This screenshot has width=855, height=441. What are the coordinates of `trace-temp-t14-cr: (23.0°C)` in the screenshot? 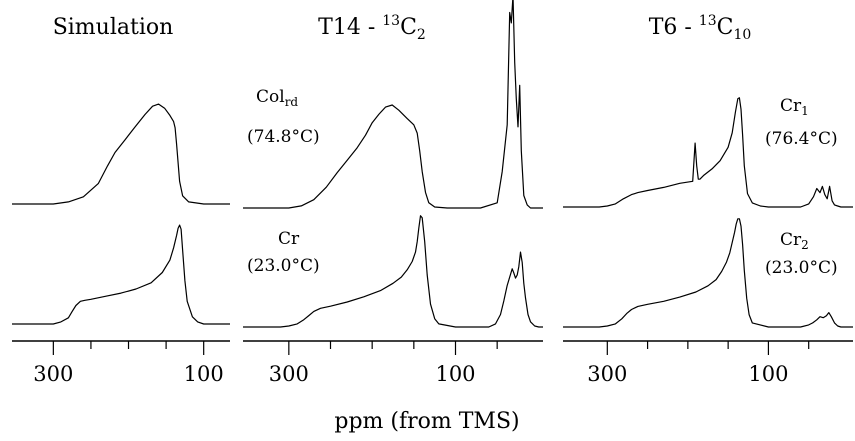 It's located at (283, 266).